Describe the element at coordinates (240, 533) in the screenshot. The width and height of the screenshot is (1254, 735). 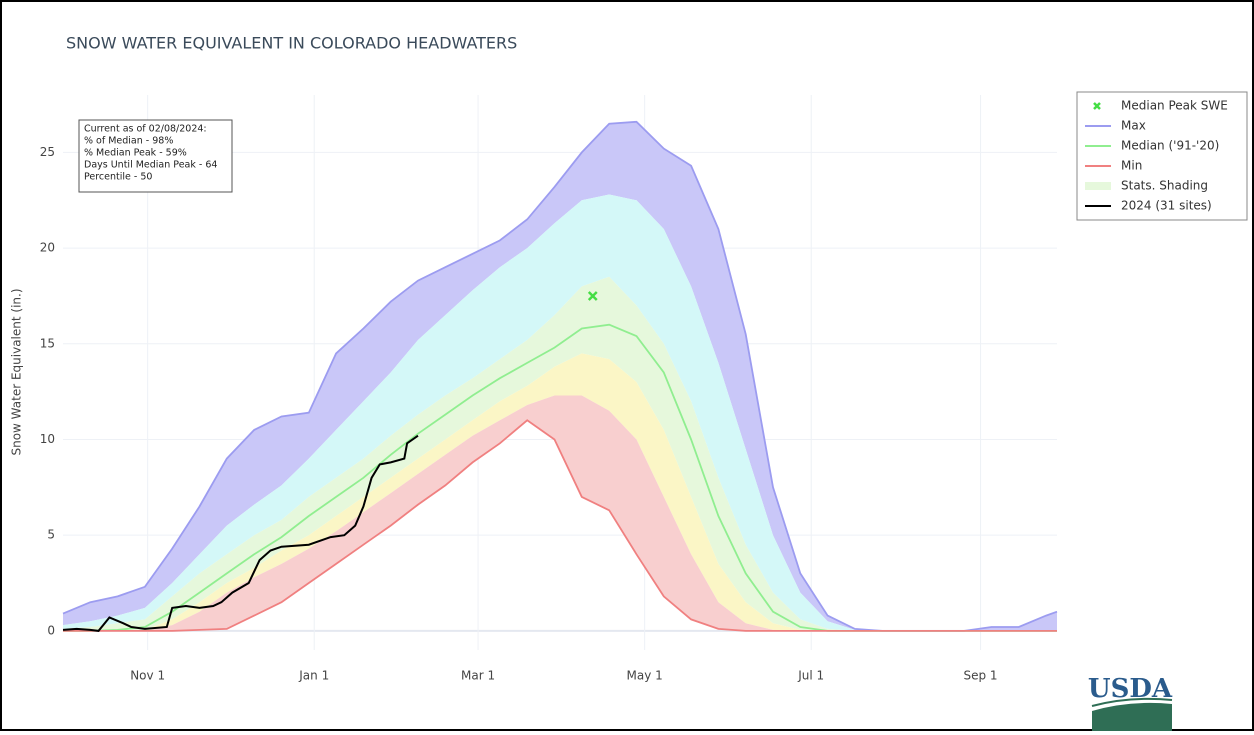
I see `series-line` at that location.